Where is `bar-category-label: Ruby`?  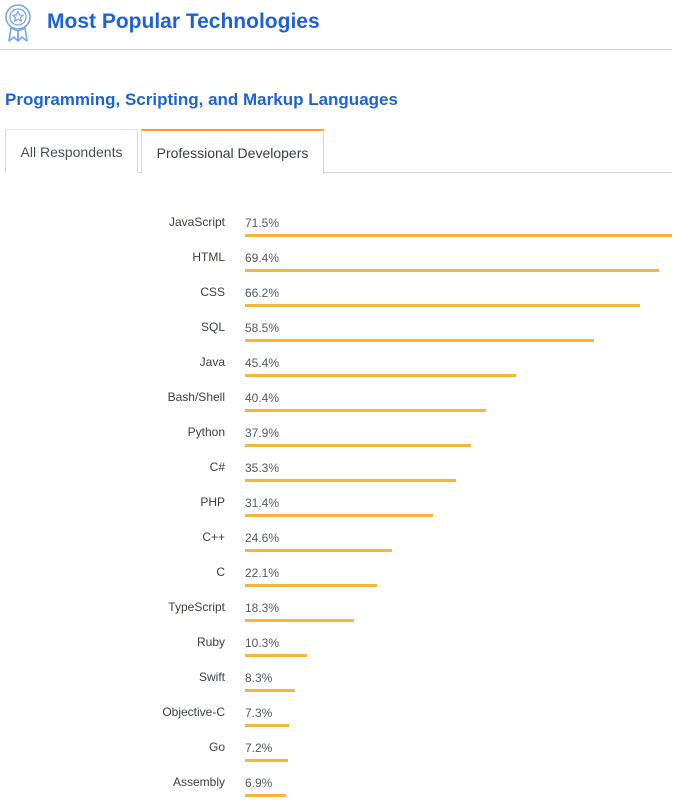
bar-category-label: Ruby is located at coordinates (210, 642).